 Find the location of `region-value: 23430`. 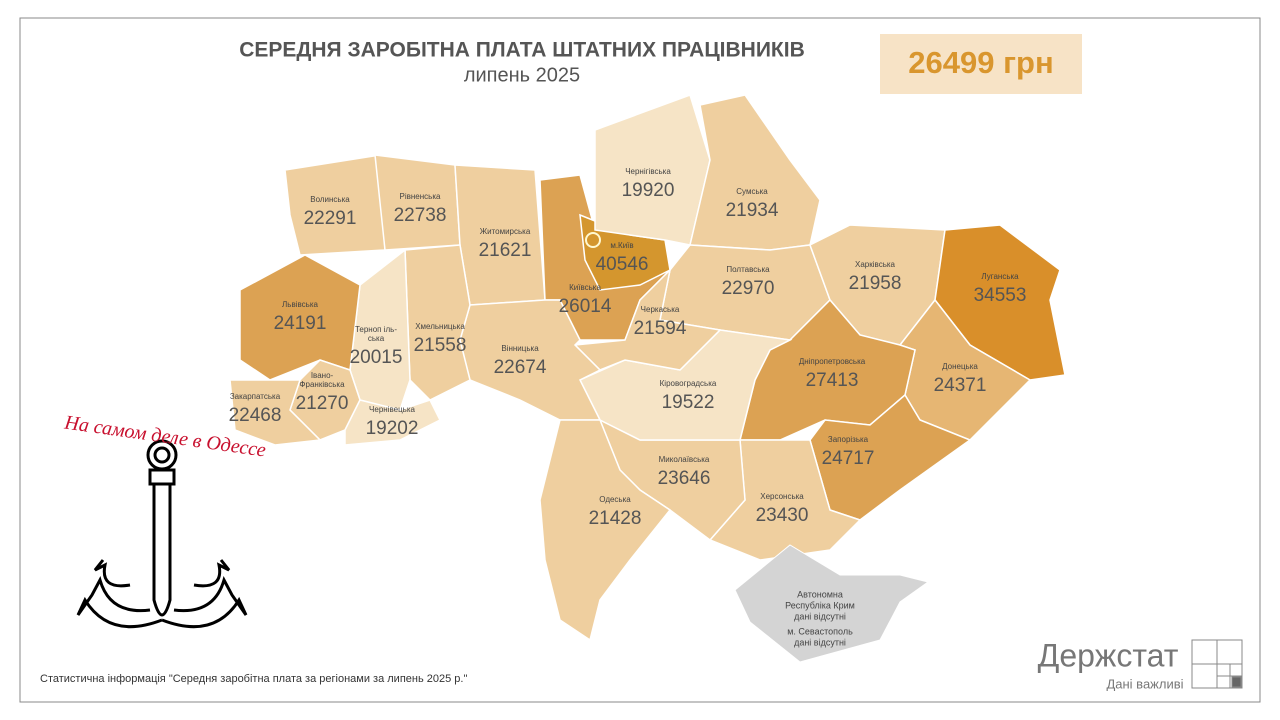

region-value: 23430 is located at coordinates (782, 515).